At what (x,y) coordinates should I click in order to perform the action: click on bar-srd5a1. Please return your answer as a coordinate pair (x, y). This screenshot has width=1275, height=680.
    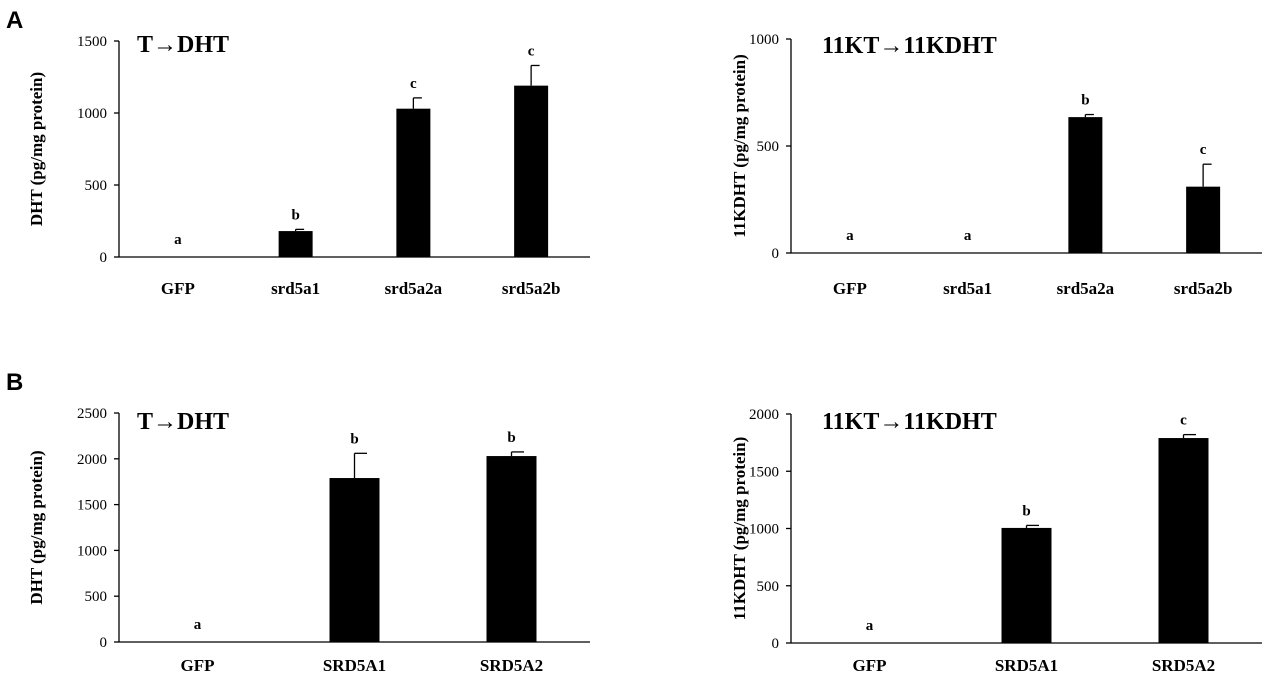
    Looking at the image, I should click on (295, 244).